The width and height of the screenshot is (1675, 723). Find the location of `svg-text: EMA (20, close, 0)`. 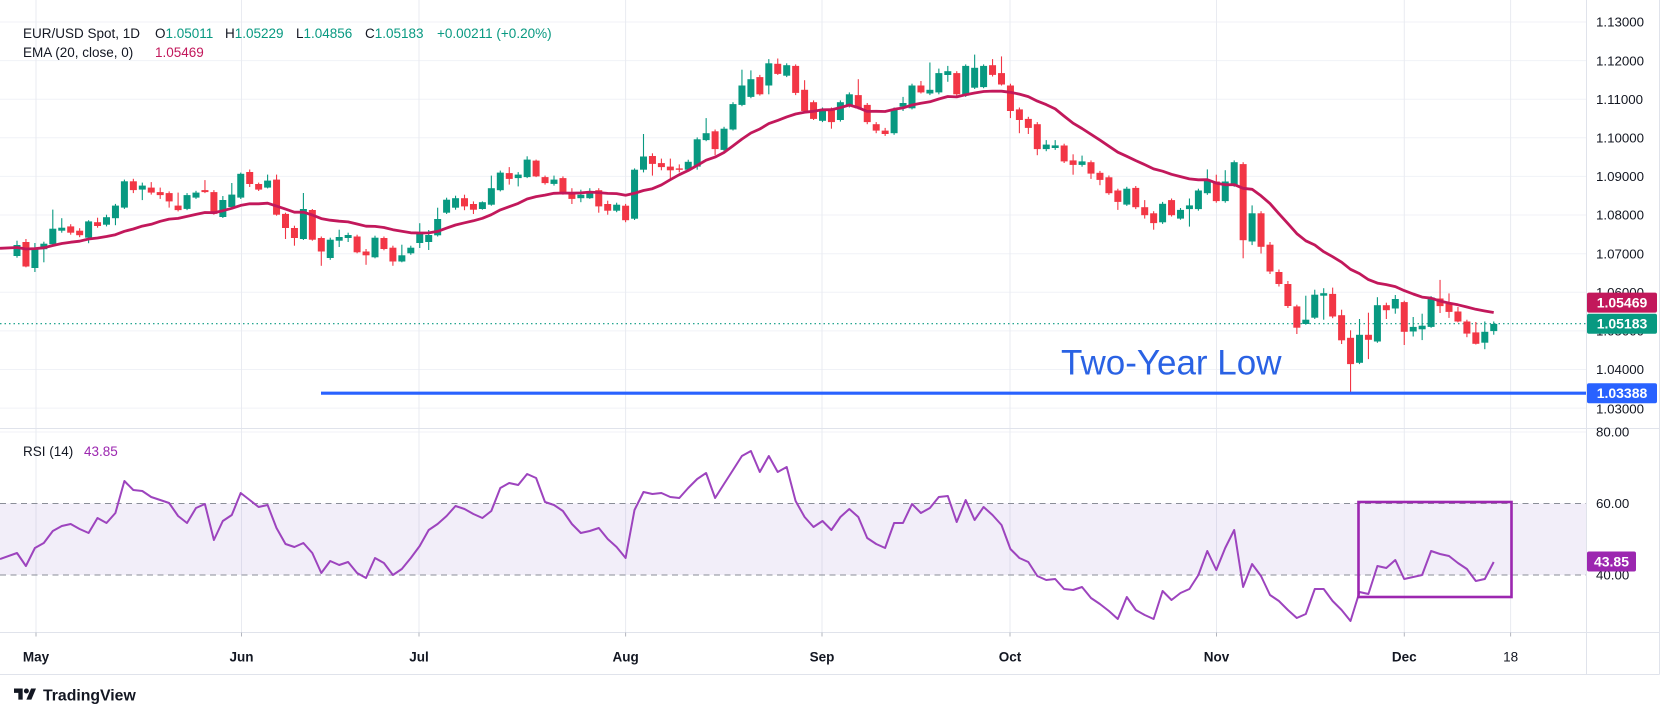

svg-text: EMA (20, close, 0) is located at coordinates (78, 52).